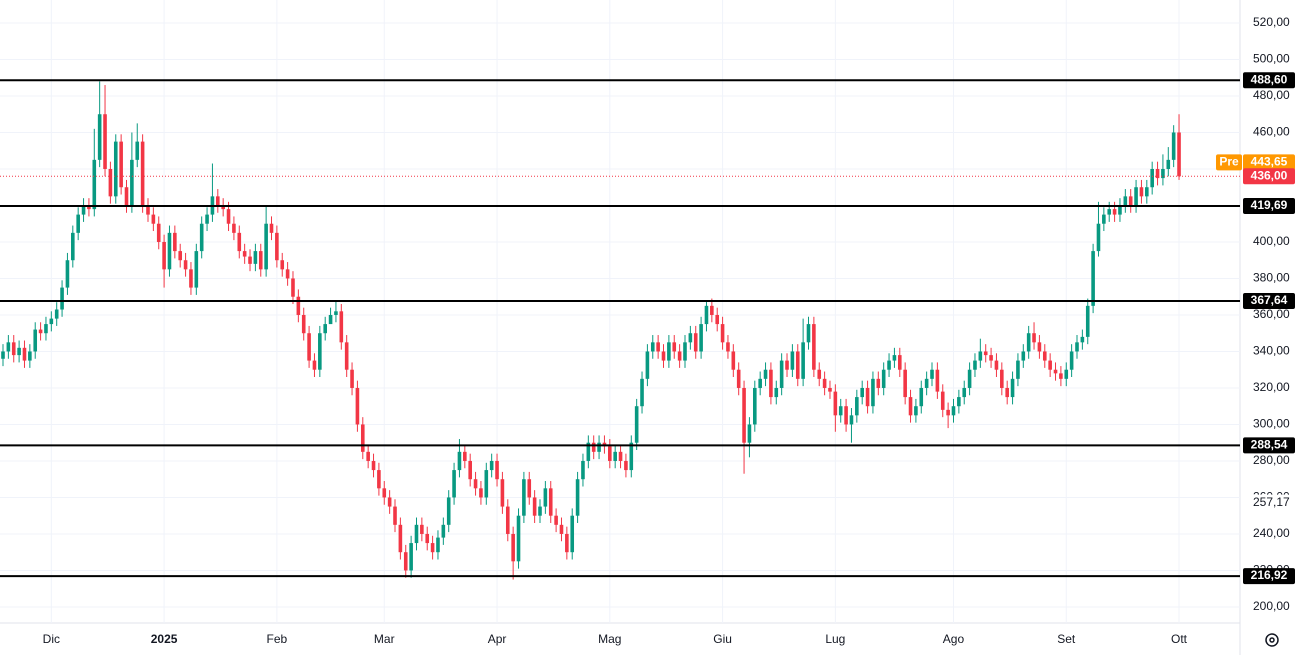  Describe the element at coordinates (1271, 59) in the screenshot. I see `y-tick-label: 500,00` at that location.